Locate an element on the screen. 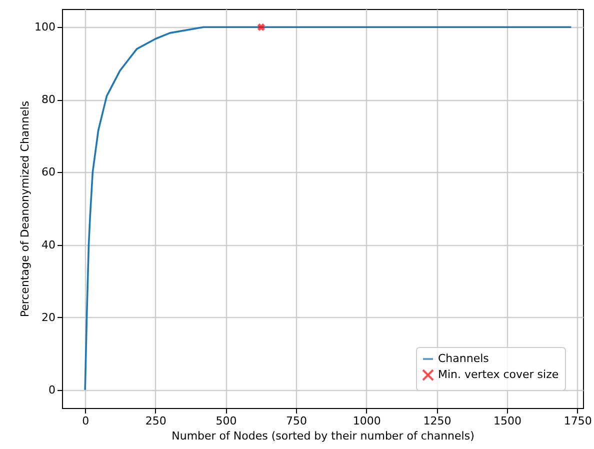  legend-label: Min. vertex cover size is located at coordinates (498, 374).